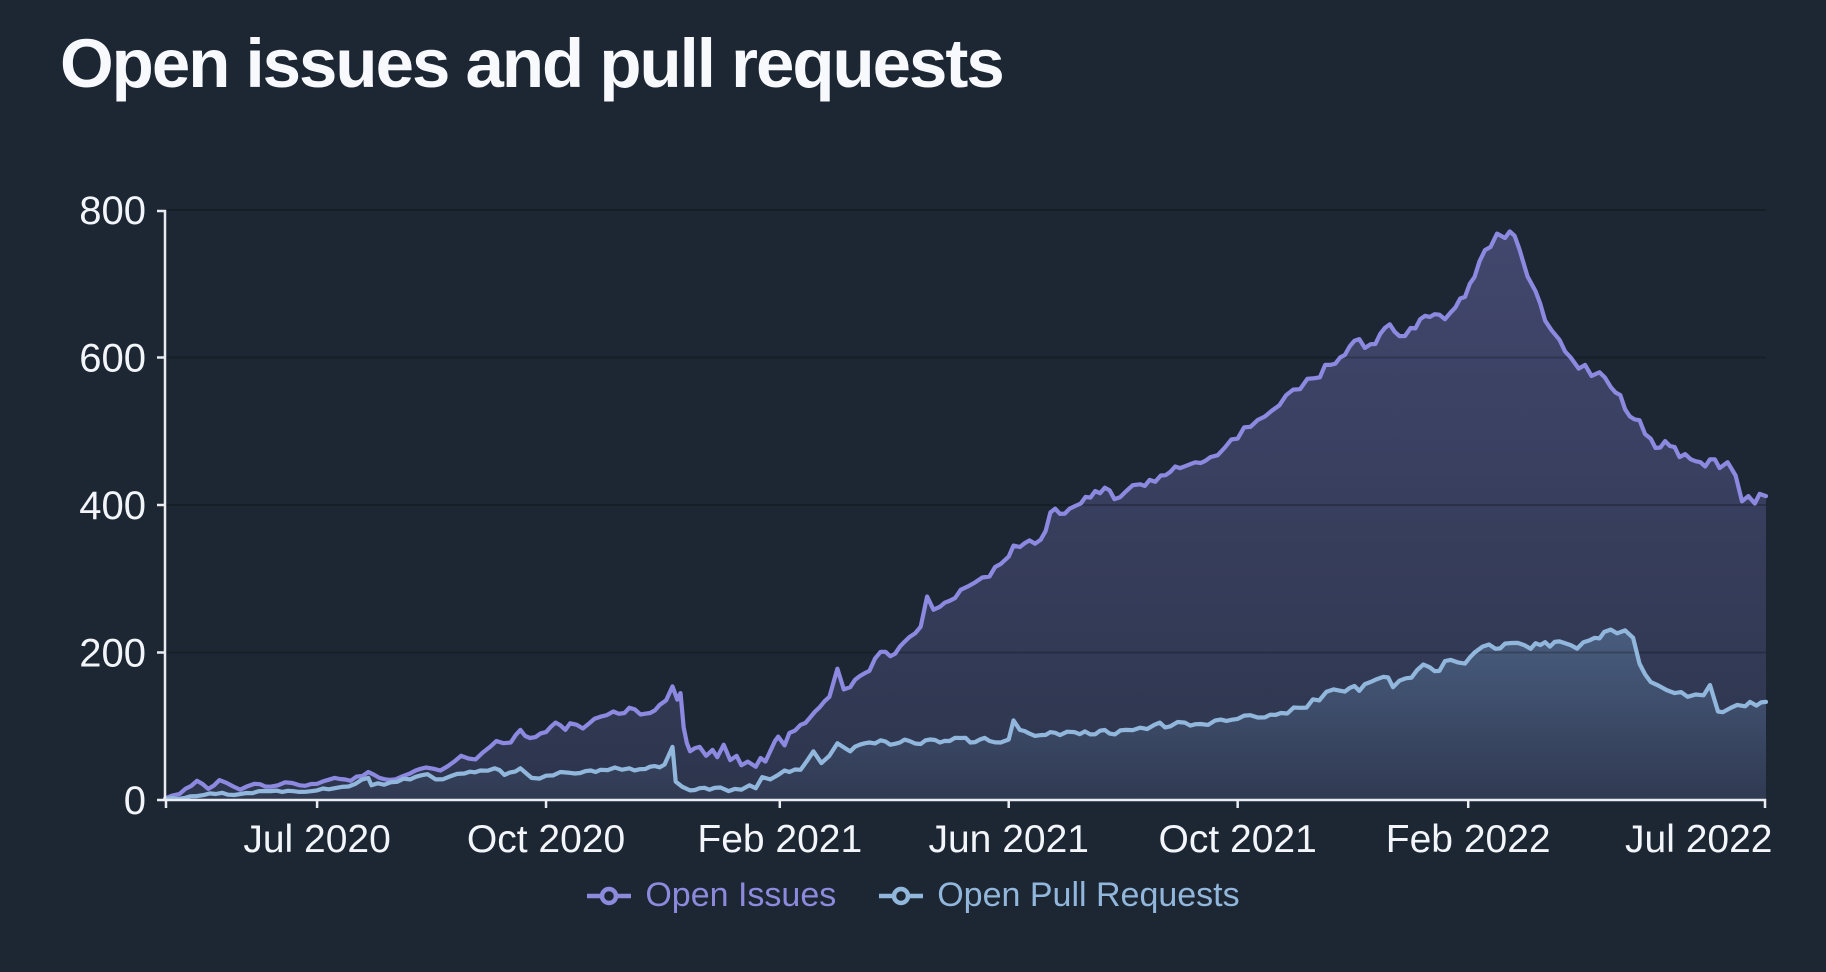  What do you see at coordinates (1088, 895) in the screenshot?
I see `legend-label: Open Pull Requests` at bounding box center [1088, 895].